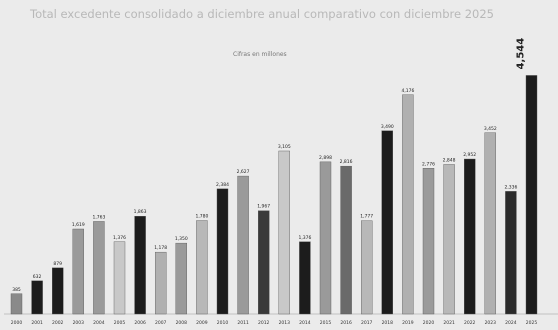 The width and height of the screenshot is (558, 330). What do you see at coordinates (366, 217) in the screenshot?
I see `value-label-2017: 1,777` at bounding box center [366, 217].